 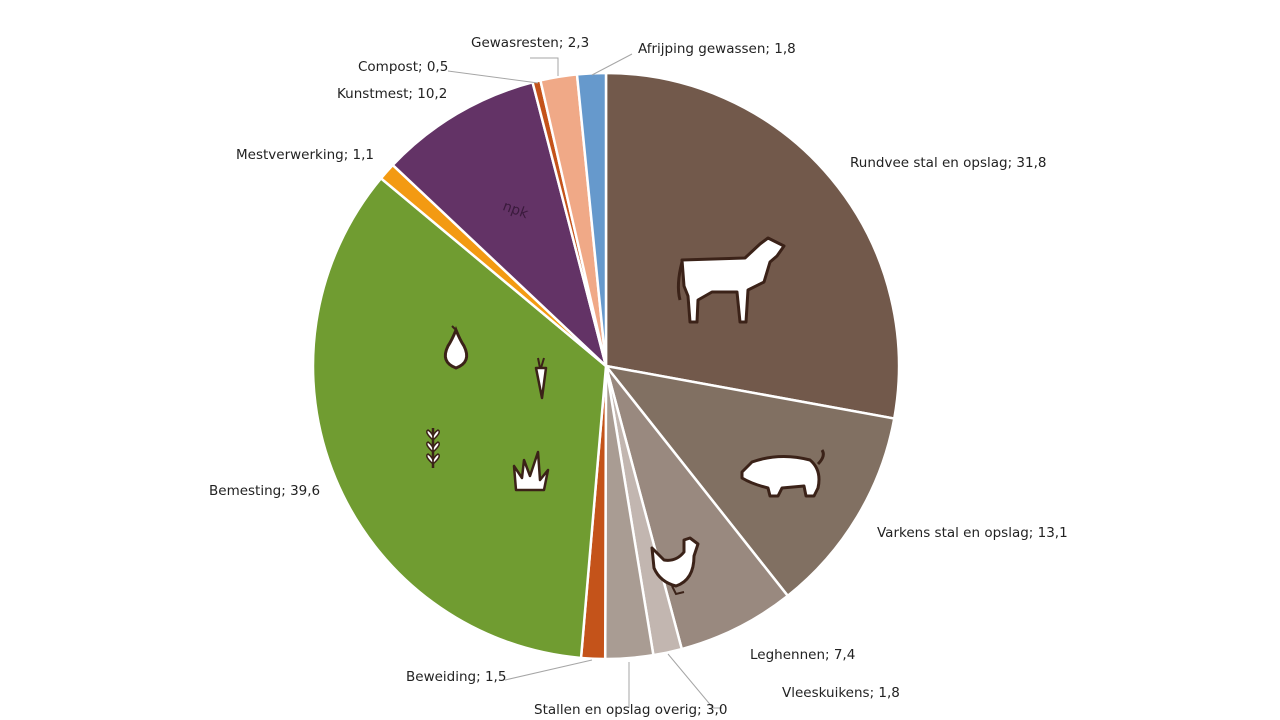 I want to click on data-label: Beweiding; 1,5, so click(x=456, y=677).